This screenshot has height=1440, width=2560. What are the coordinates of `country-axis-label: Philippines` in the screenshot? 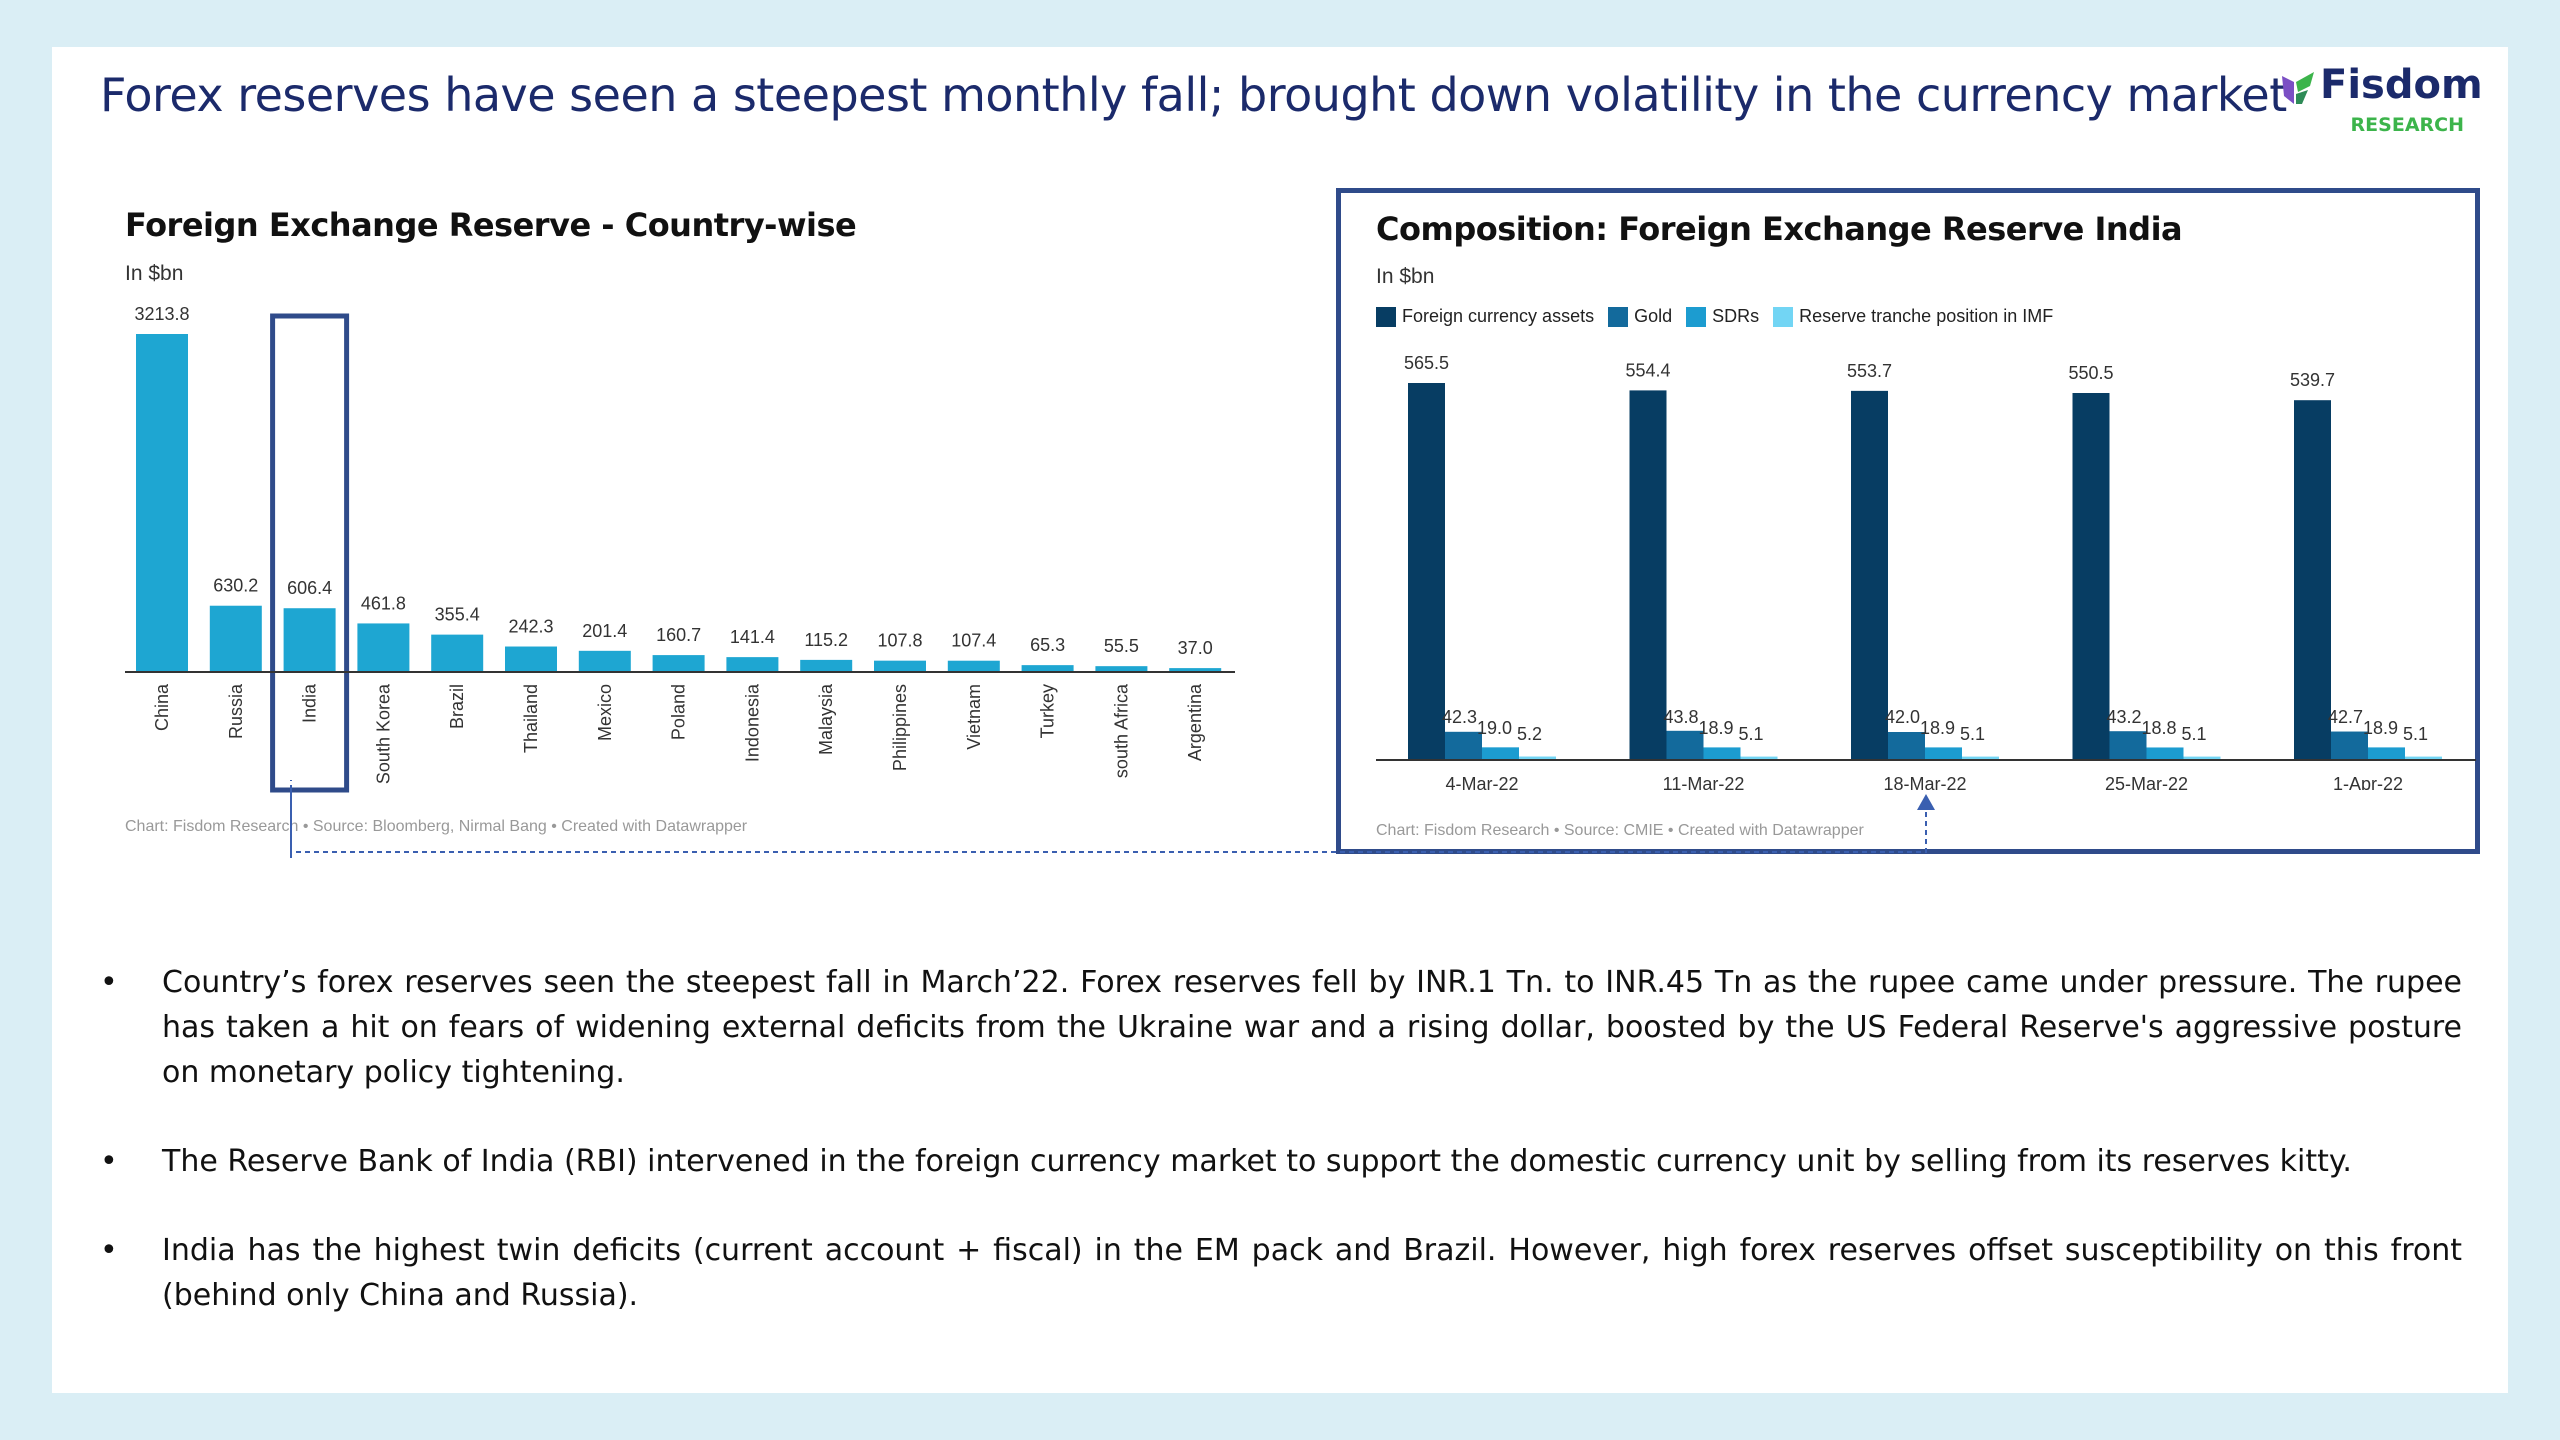 It's located at (900, 727).